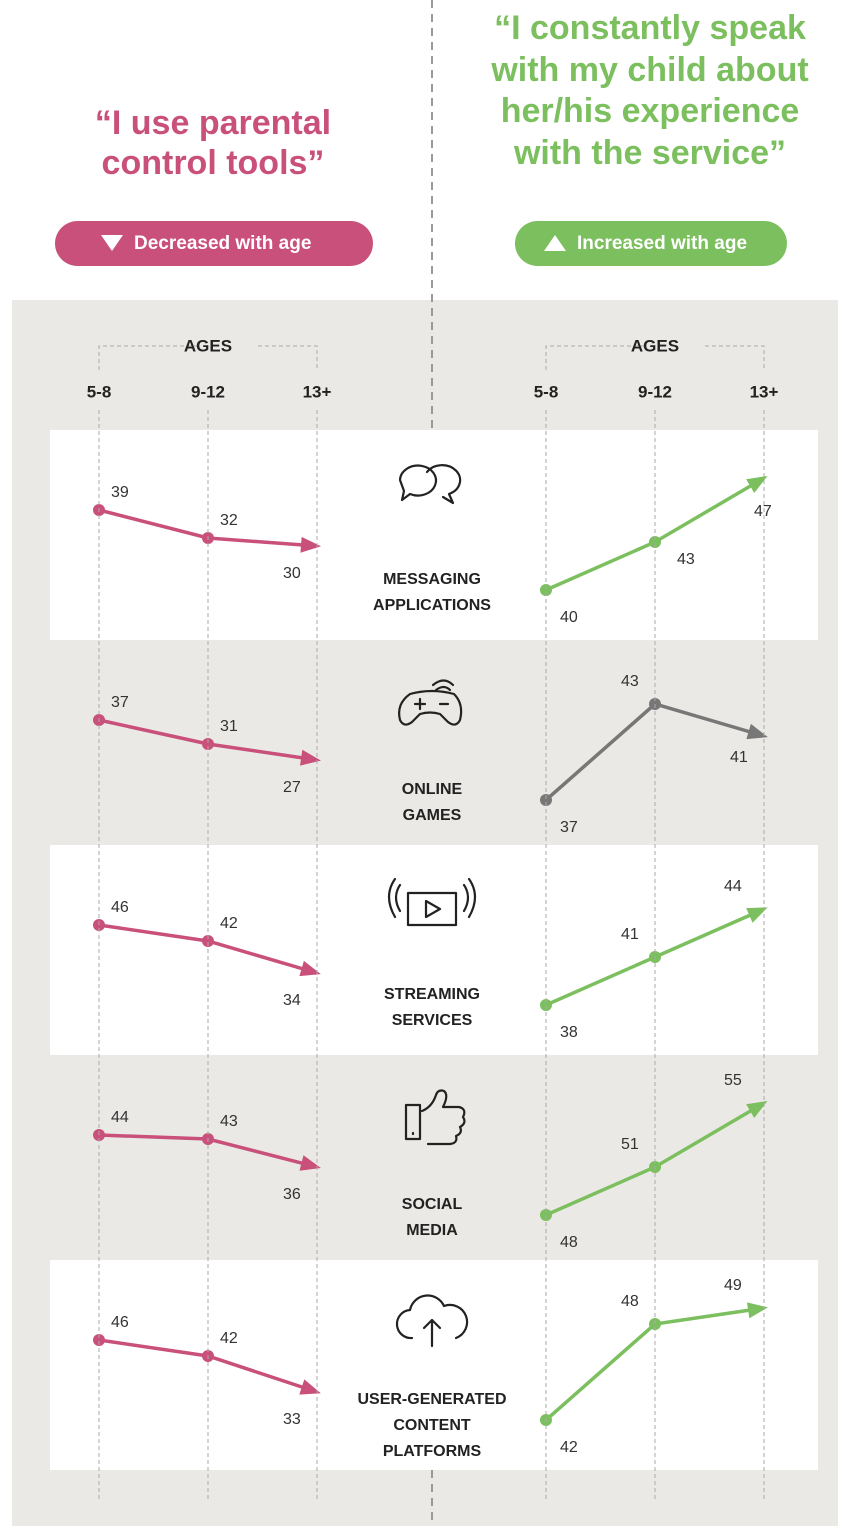 The height and width of the screenshot is (1526, 855). Describe the element at coordinates (292, 1194) in the screenshot. I see `value-label: 36` at that location.